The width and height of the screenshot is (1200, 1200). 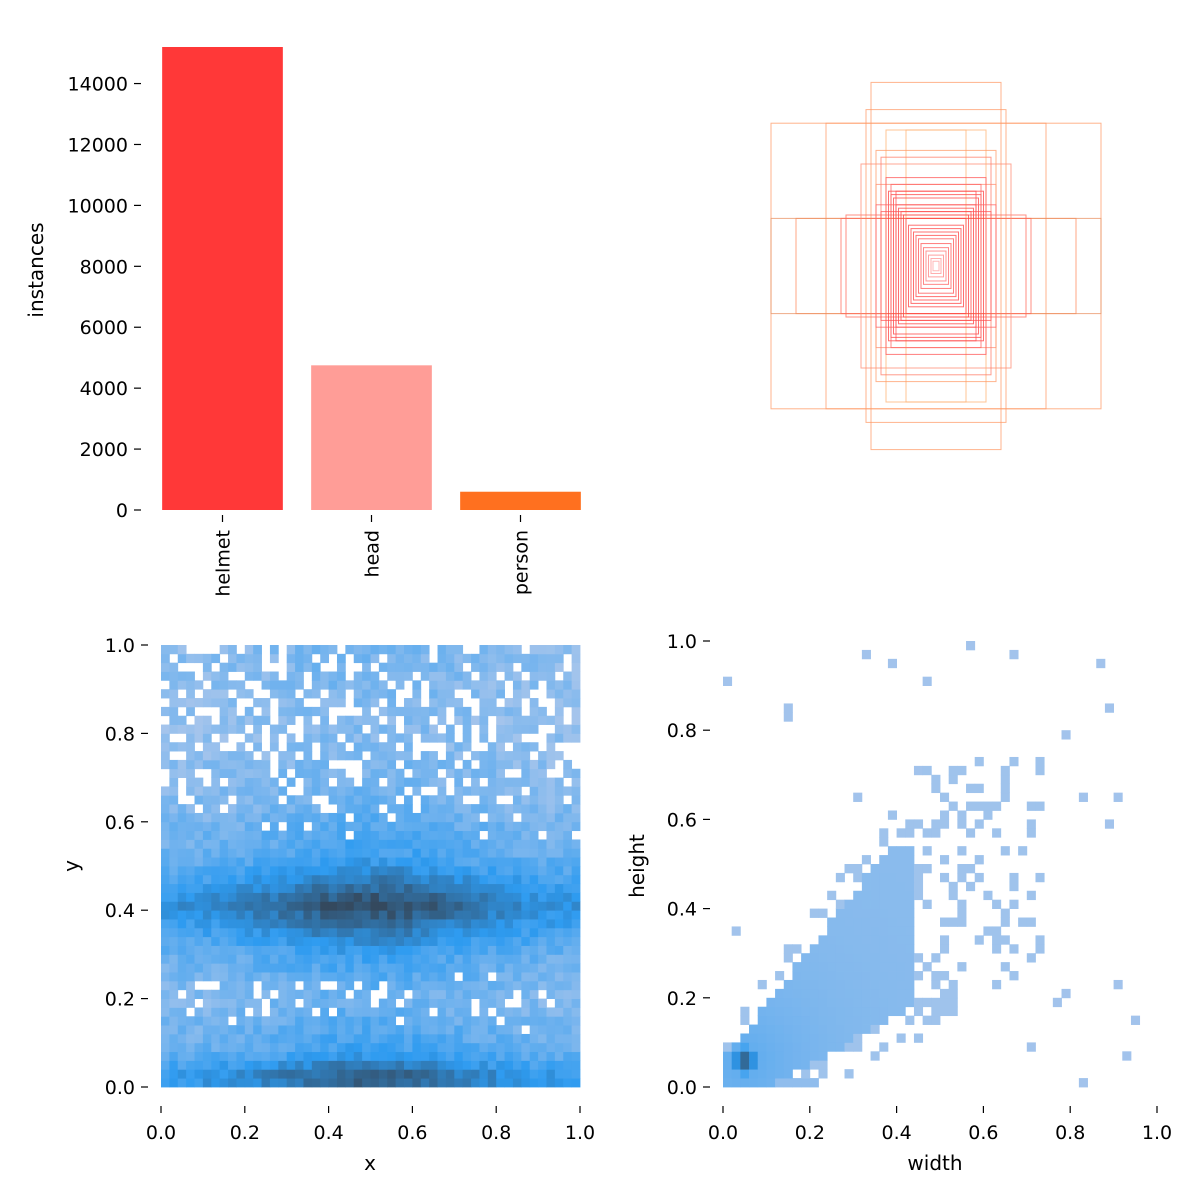 What do you see at coordinates (682, 642) in the screenshot?
I see `wh-y-tick-label: 1.0` at bounding box center [682, 642].